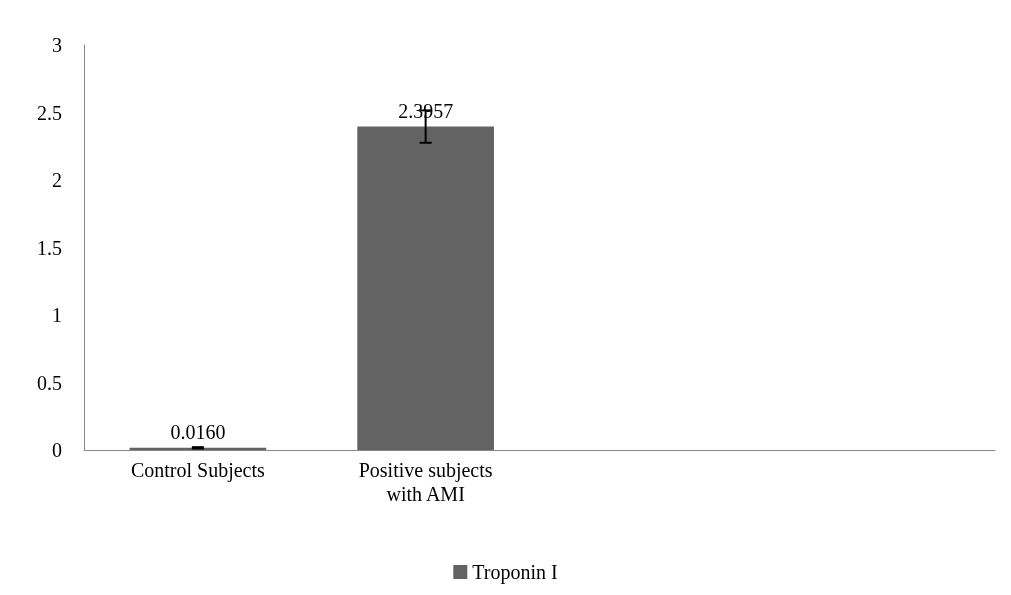  Describe the element at coordinates (515, 572) in the screenshot. I see `legend-label: Troponin I` at that location.